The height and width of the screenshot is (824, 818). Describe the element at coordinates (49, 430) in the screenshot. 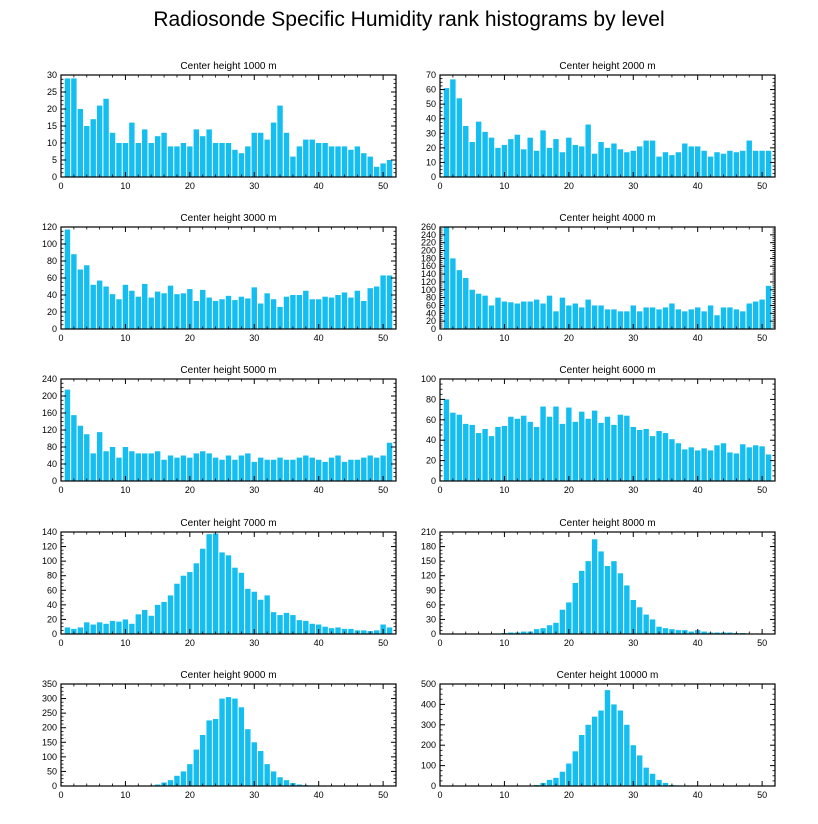

I see `y-tick-label: 120` at that location.